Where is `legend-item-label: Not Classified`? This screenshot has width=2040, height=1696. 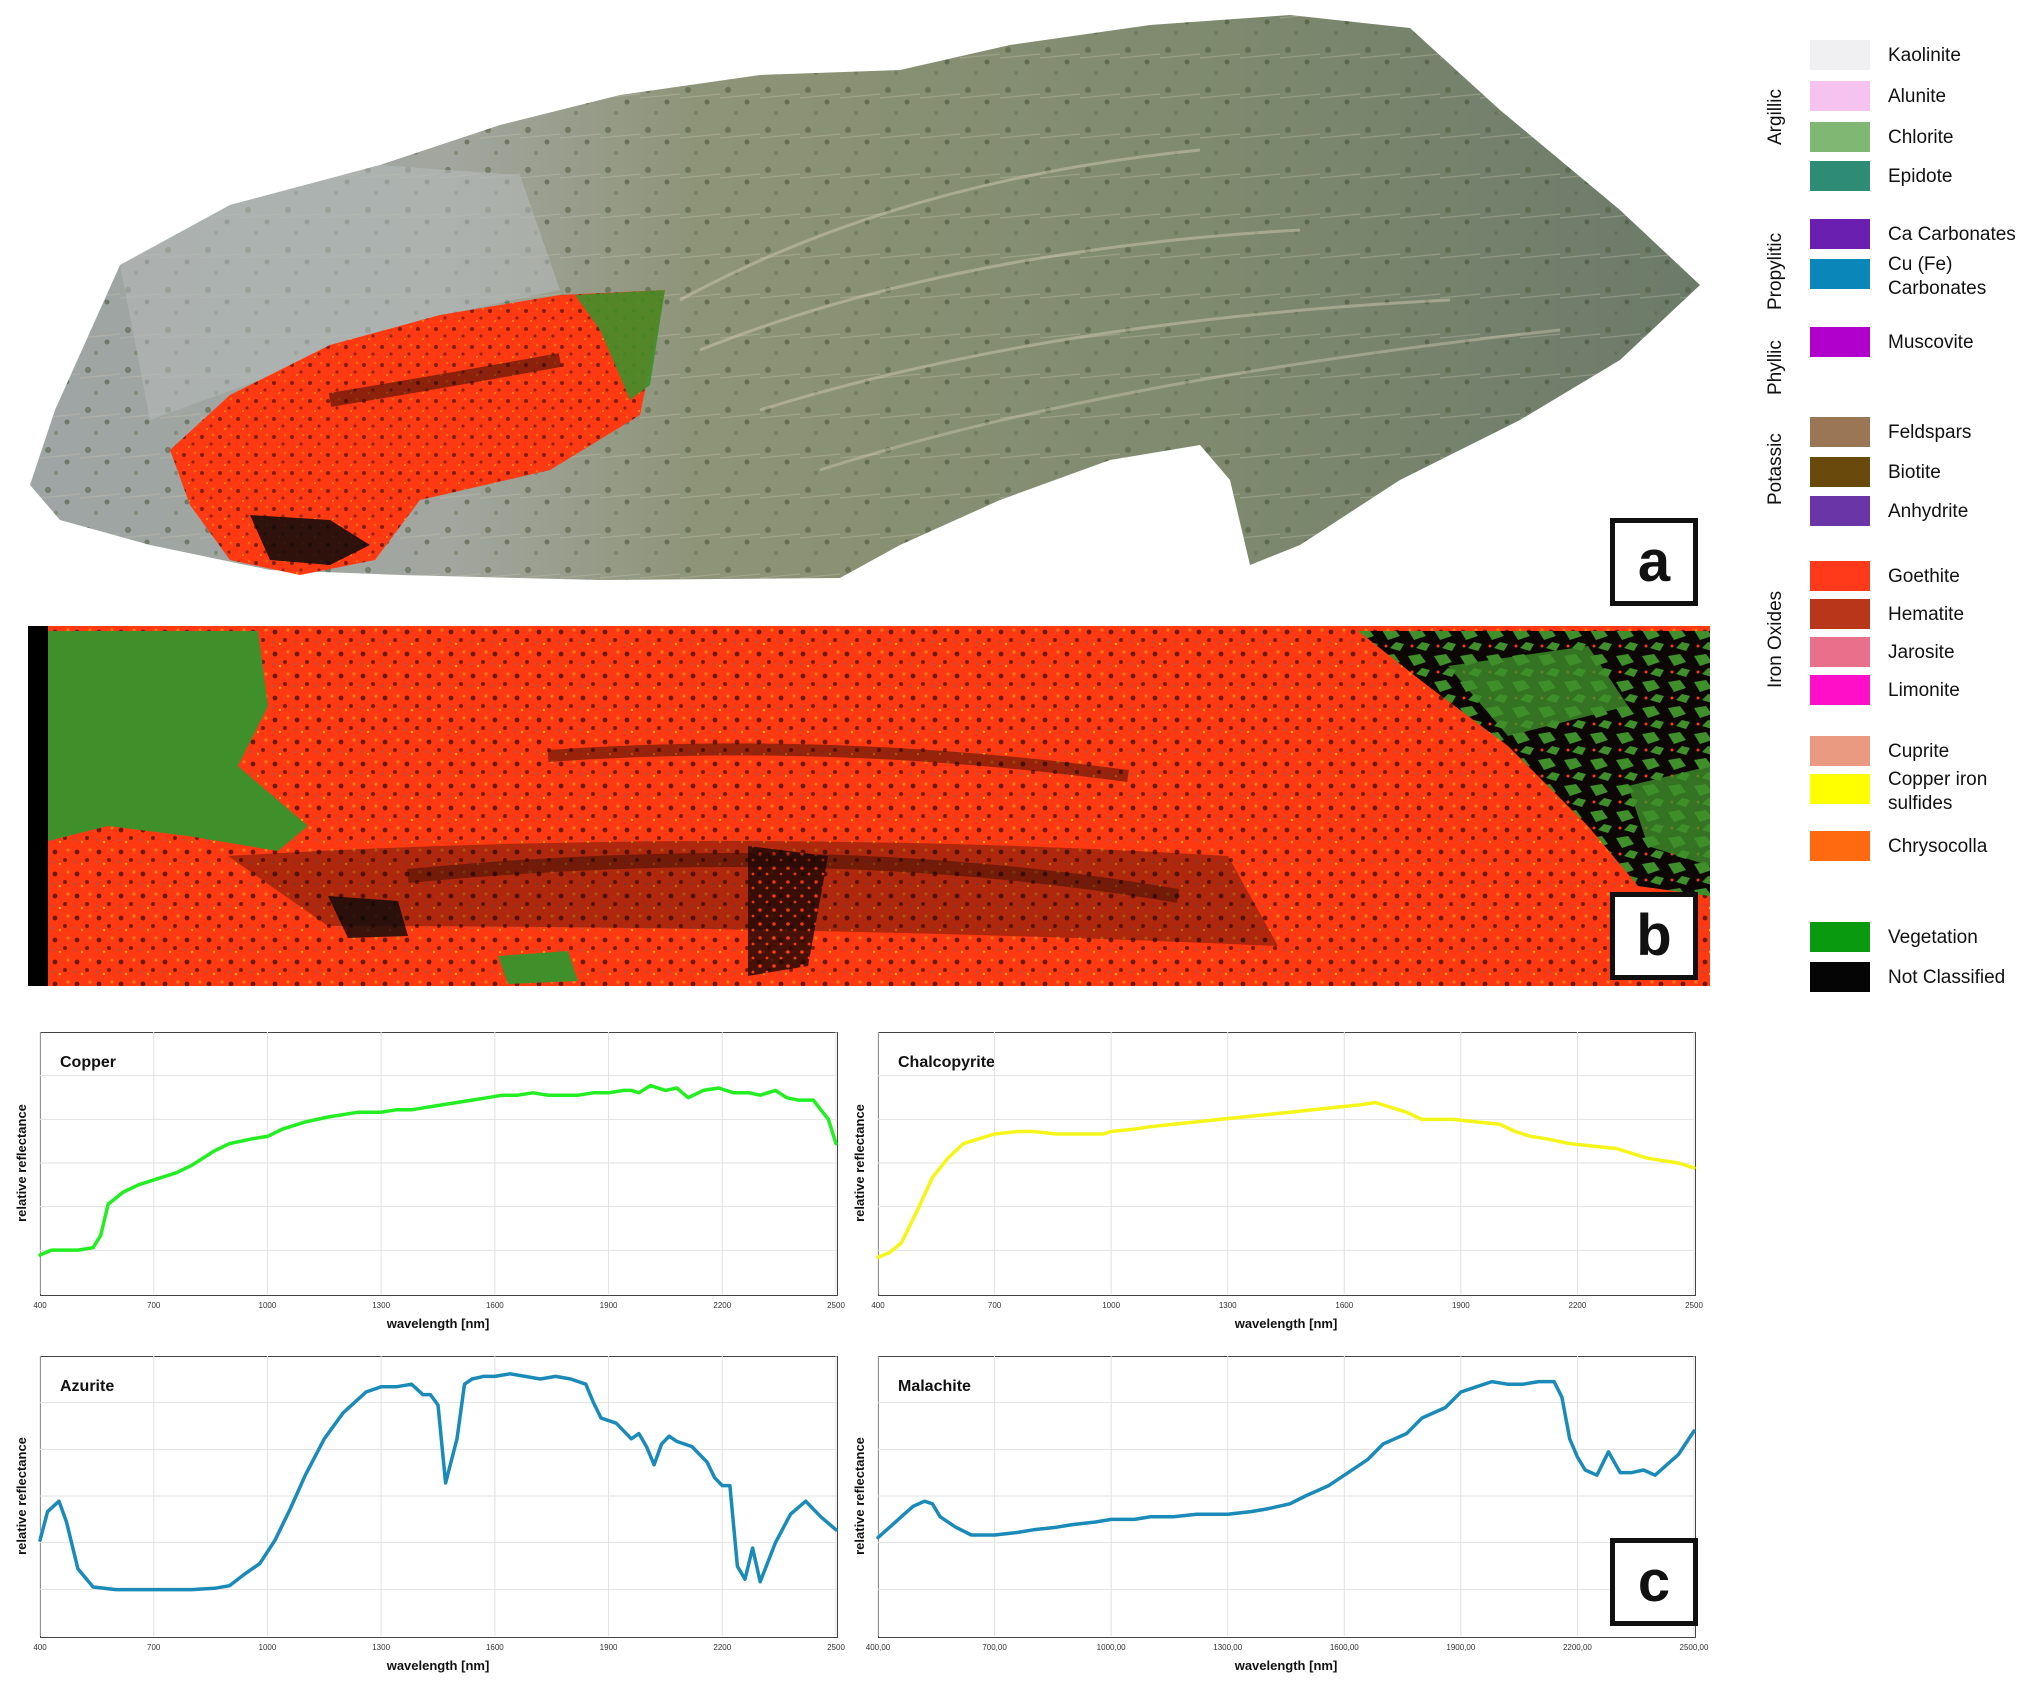
legend-item-label: Not Classified is located at coordinates (1947, 977).